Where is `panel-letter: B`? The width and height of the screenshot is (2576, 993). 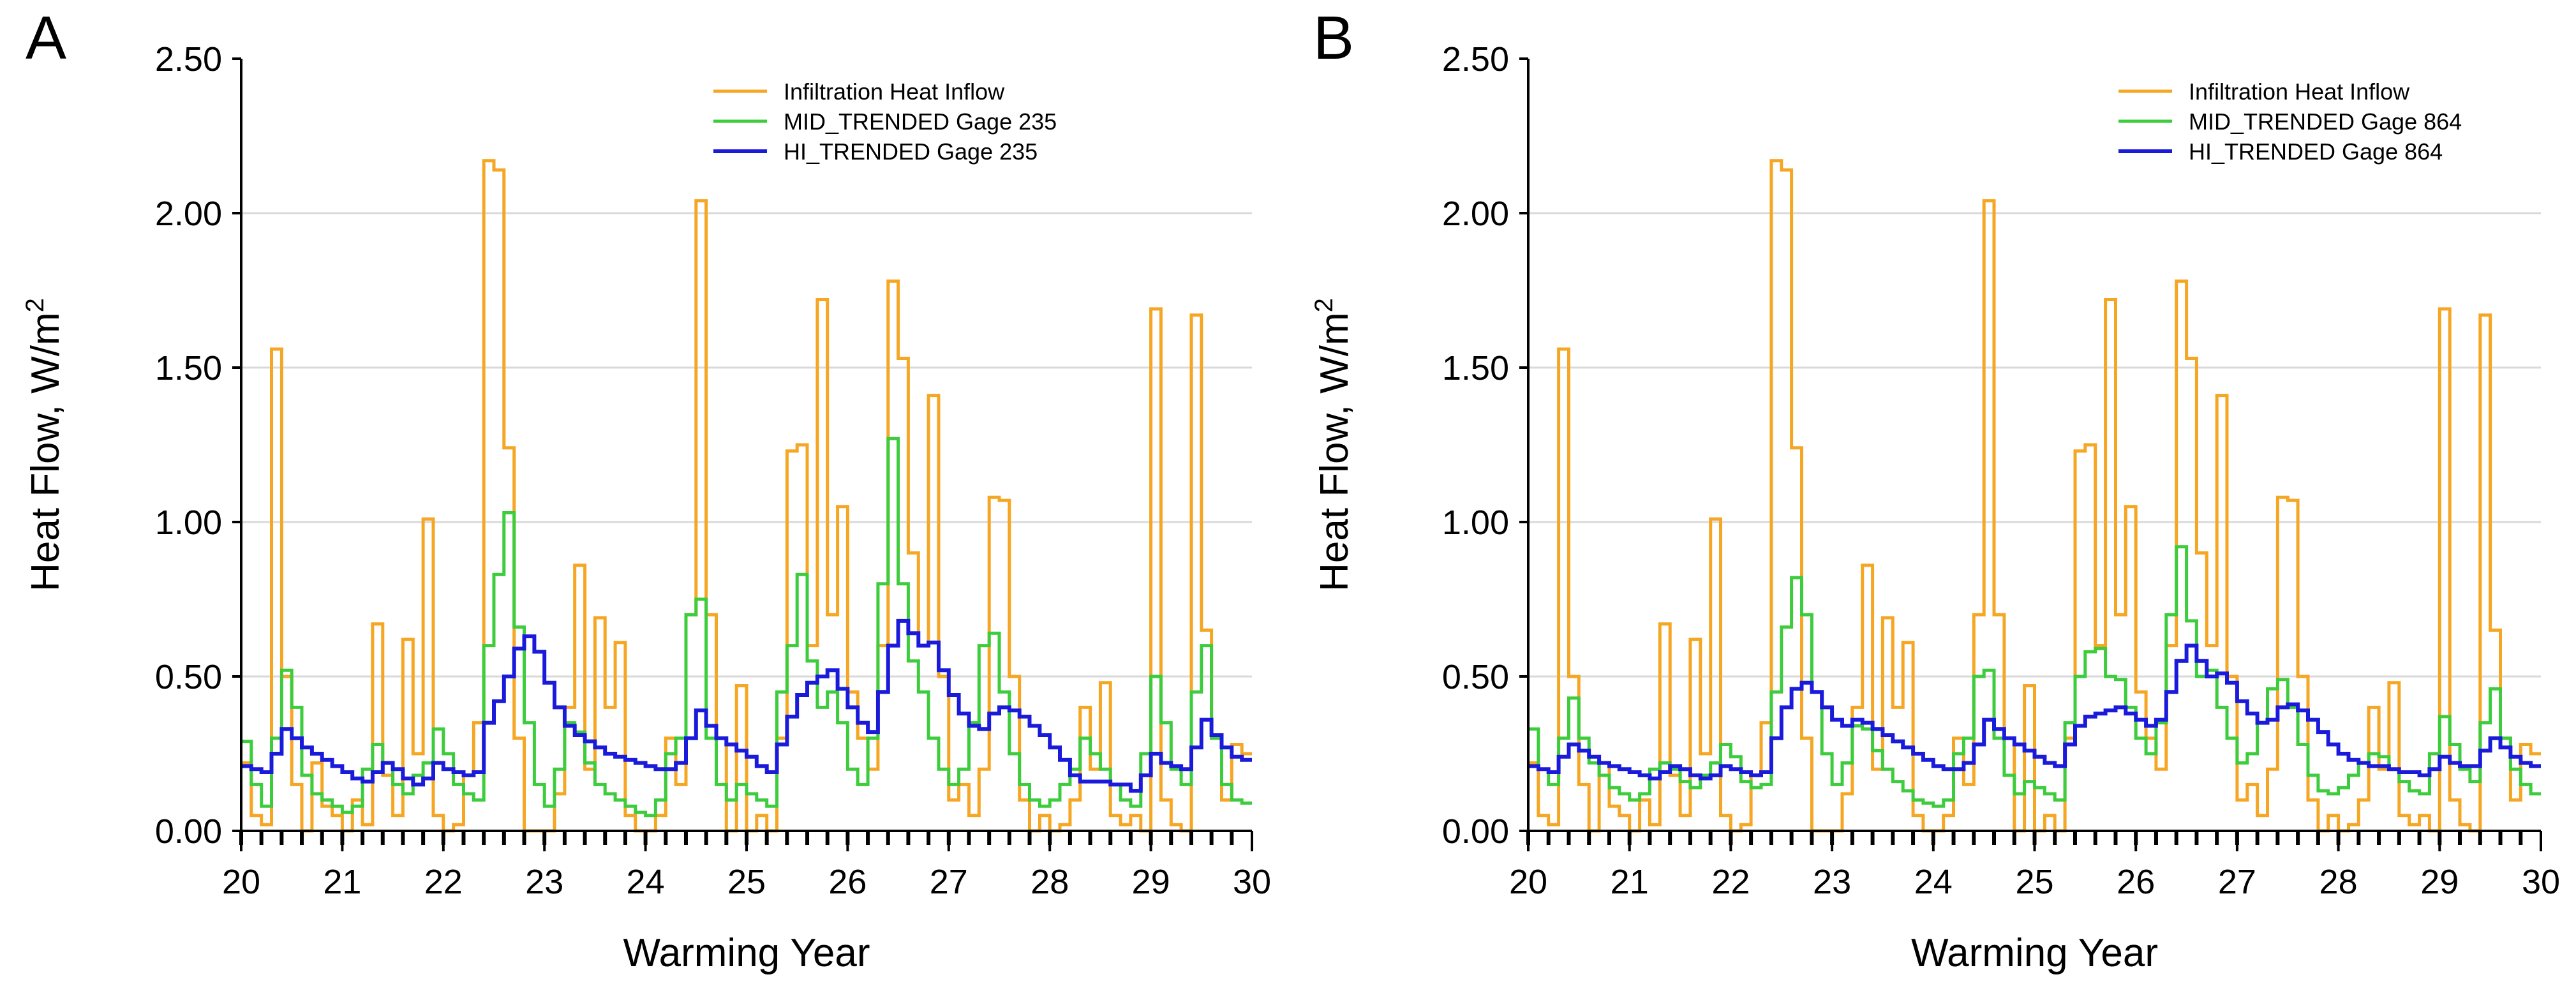
panel-letter: B is located at coordinates (1333, 38).